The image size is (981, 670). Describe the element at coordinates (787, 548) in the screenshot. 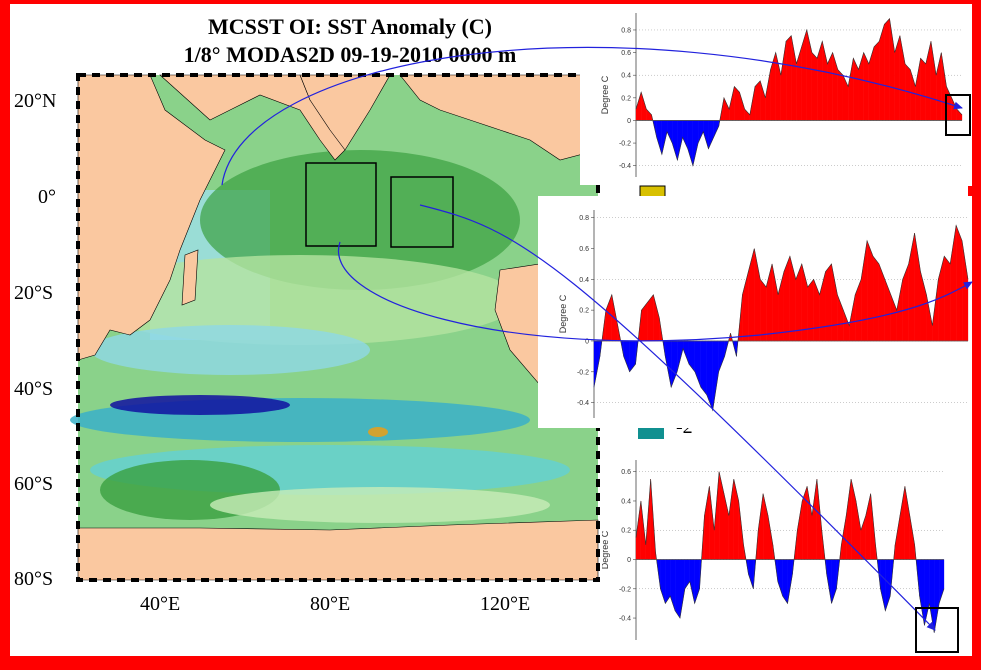

I see `timeseries-panel-3: 0.6 0.4 0.2 0 -0.2 -0.4 Degree C` at that location.